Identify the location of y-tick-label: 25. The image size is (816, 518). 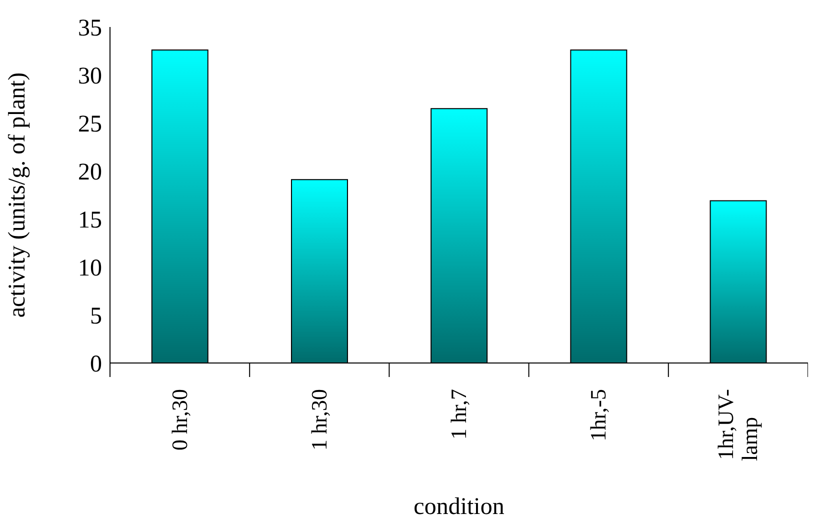
(90, 125).